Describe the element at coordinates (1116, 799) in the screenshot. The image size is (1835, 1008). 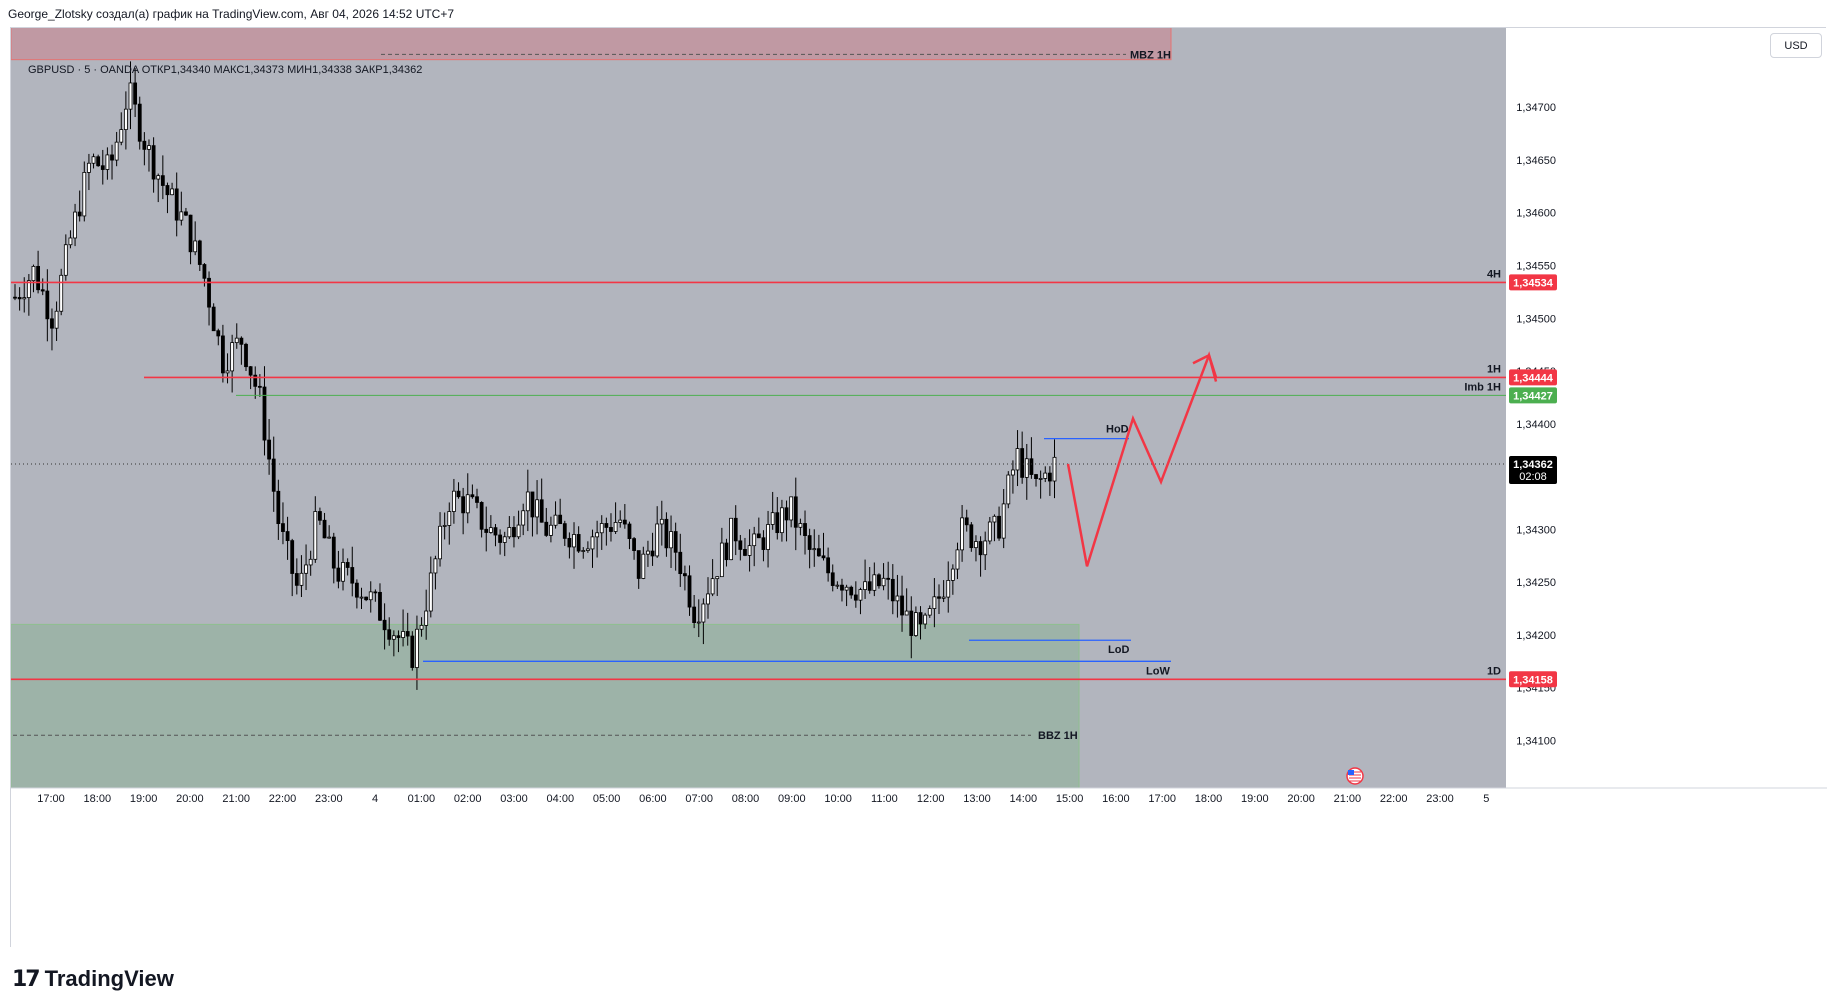
I see `x-tick-label: 16:00` at that location.